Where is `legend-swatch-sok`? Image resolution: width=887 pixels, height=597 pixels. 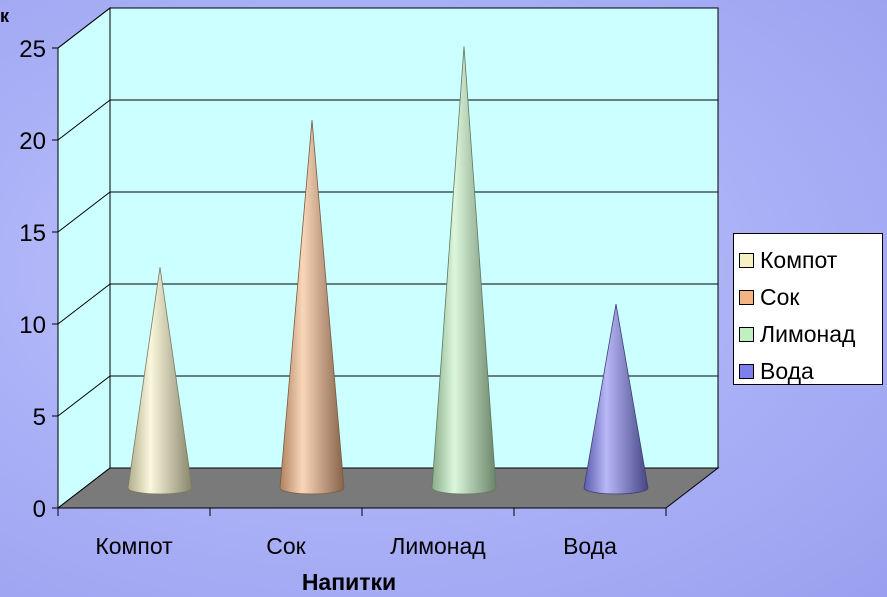 legend-swatch-sok is located at coordinates (746, 297).